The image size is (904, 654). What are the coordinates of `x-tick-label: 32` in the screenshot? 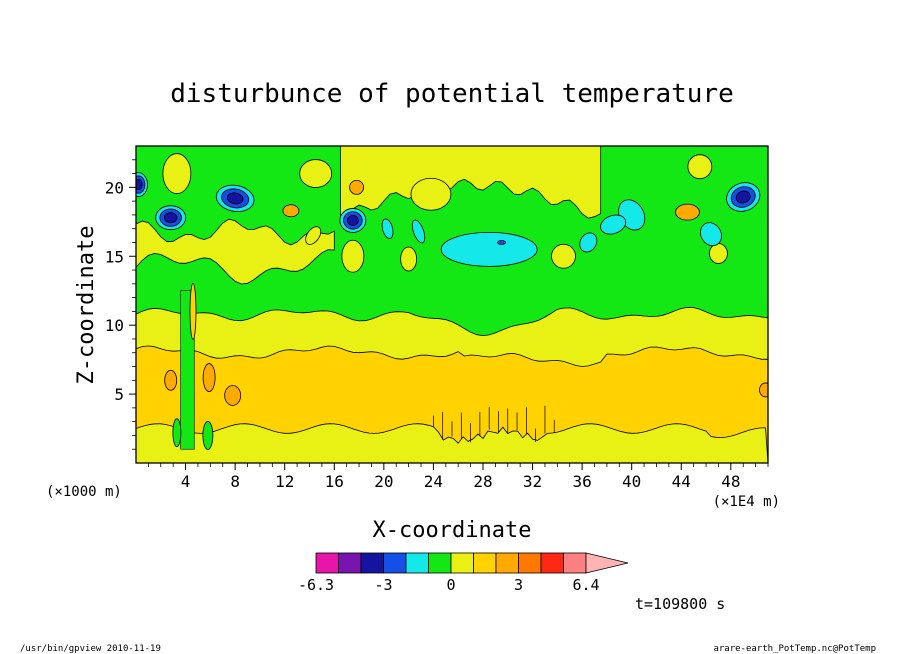 It's located at (532, 481).